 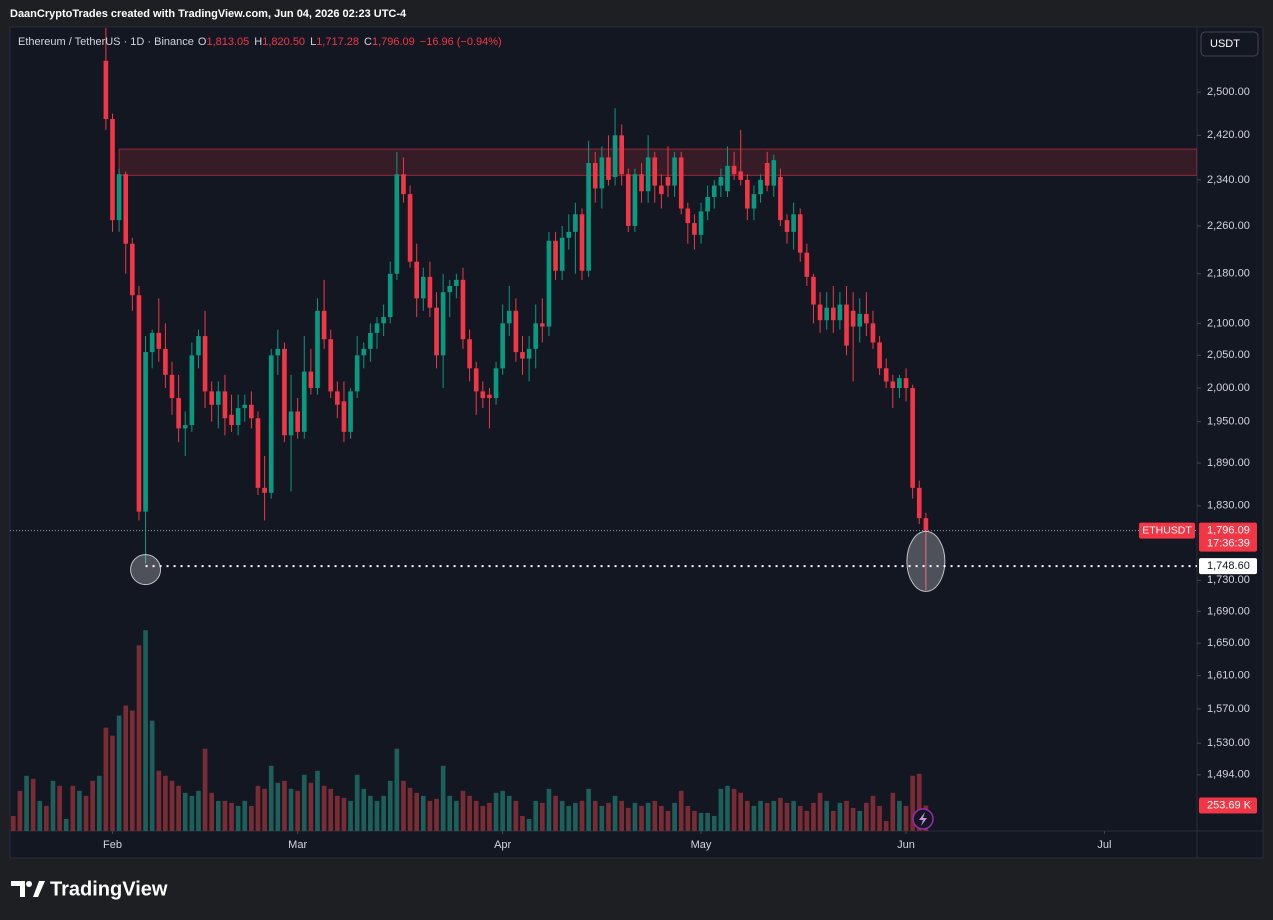 I want to click on legend-value: 1,813.05, so click(x=227, y=42).